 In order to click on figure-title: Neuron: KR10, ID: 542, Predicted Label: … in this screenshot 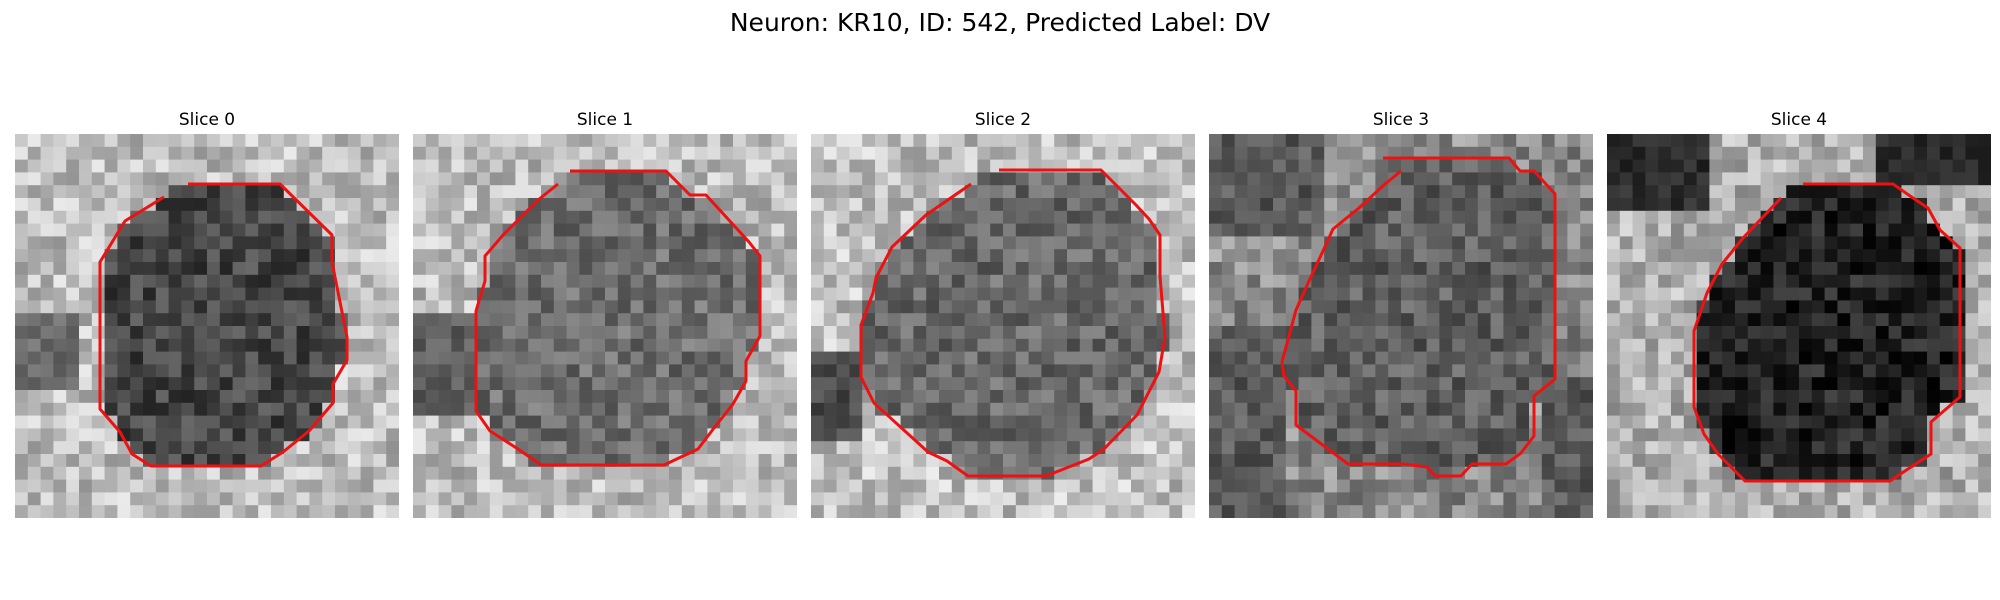, I will do `click(1000, 22)`.